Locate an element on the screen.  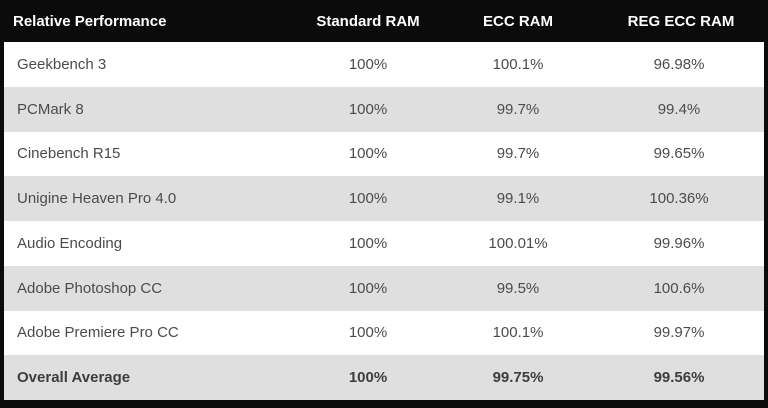
table-row: Audio Encoding 100% 100.01% 99.96% is located at coordinates (384, 243).